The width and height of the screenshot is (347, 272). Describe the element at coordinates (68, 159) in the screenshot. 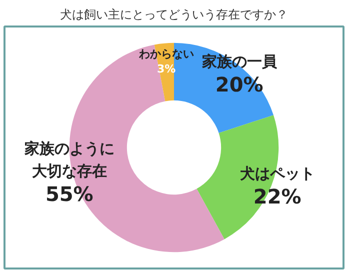

I see `slice-label: 家族のように大切な存在` at that location.